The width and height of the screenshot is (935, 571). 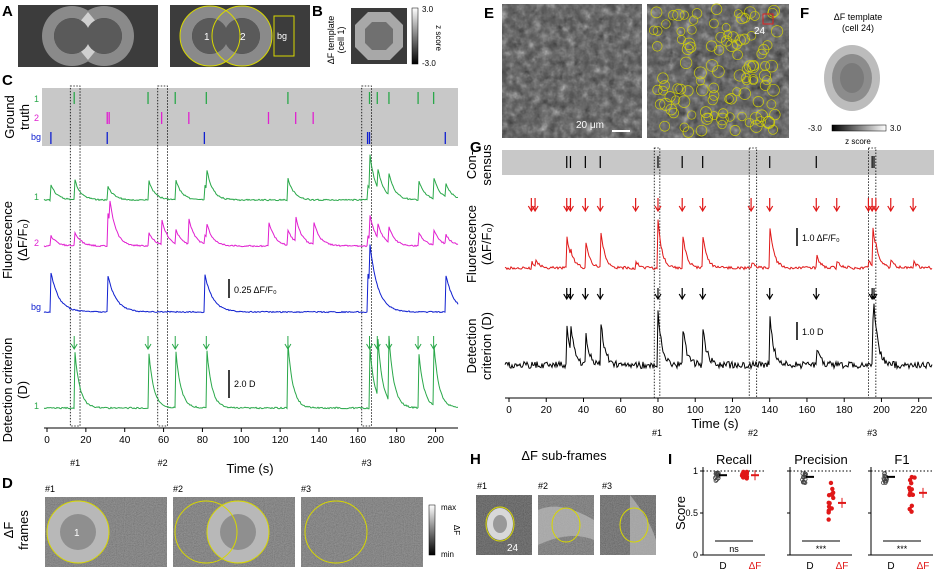 I want to click on panel-a: 1 2 bg, so click(x=164, y=36).